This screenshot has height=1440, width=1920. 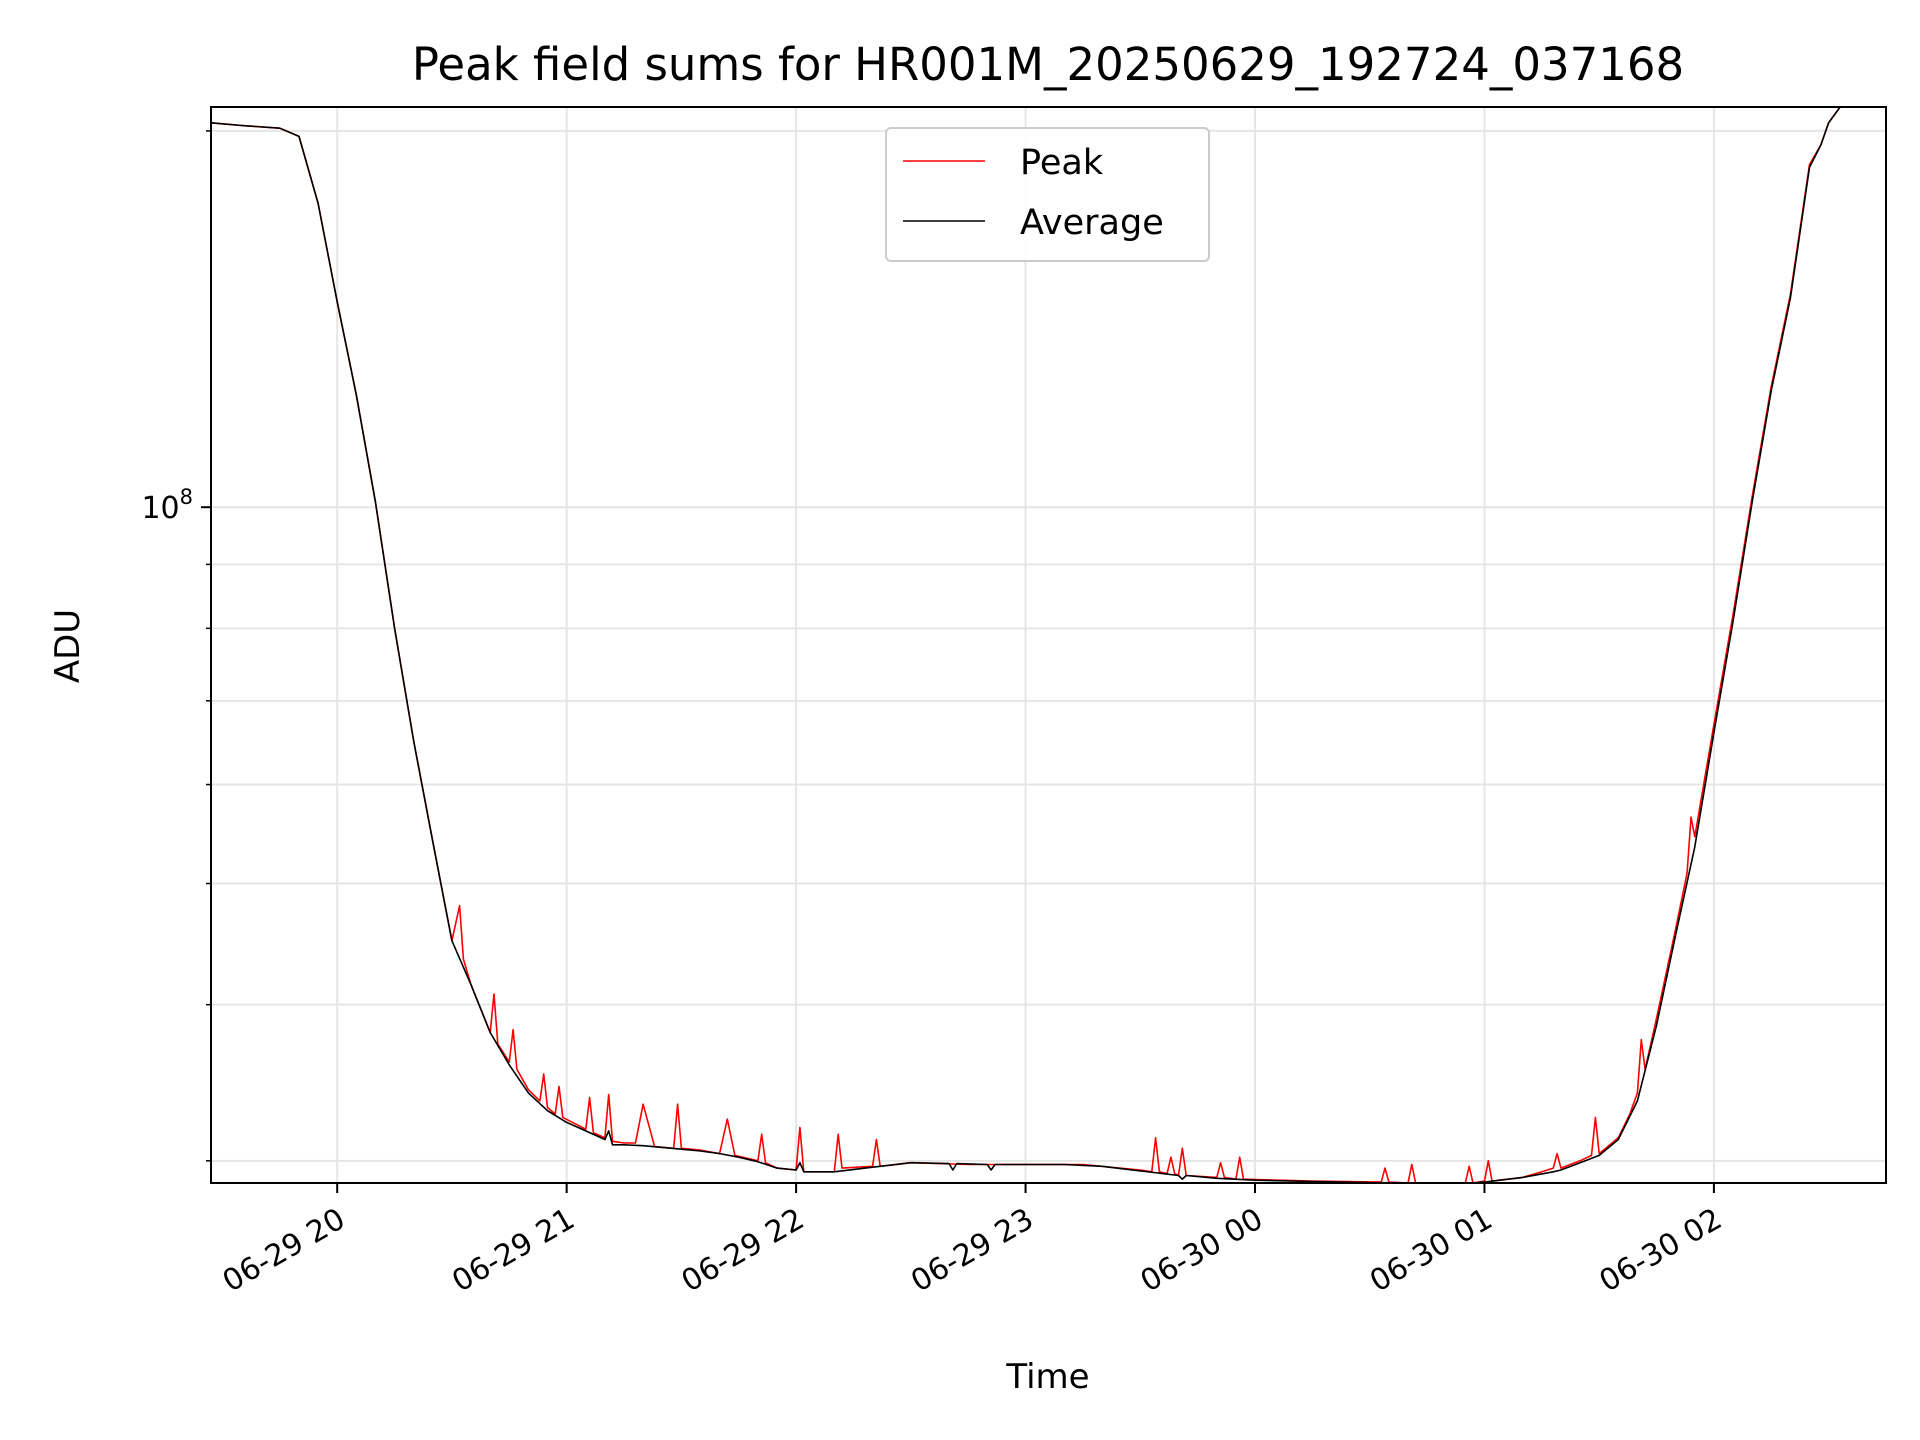 I want to click on legend: Peak Average, so click(x=1047, y=194).